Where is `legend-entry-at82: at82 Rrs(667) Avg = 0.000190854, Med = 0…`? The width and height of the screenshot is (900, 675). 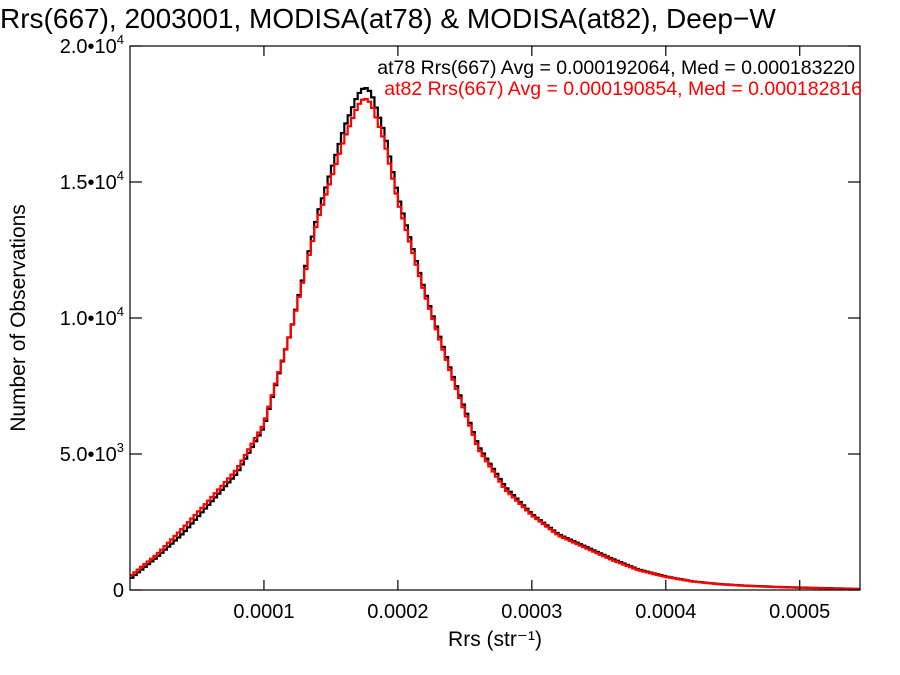
legend-entry-at82: at82 Rrs(667) Avg = 0.000190854, Med = 0… is located at coordinates (623, 89).